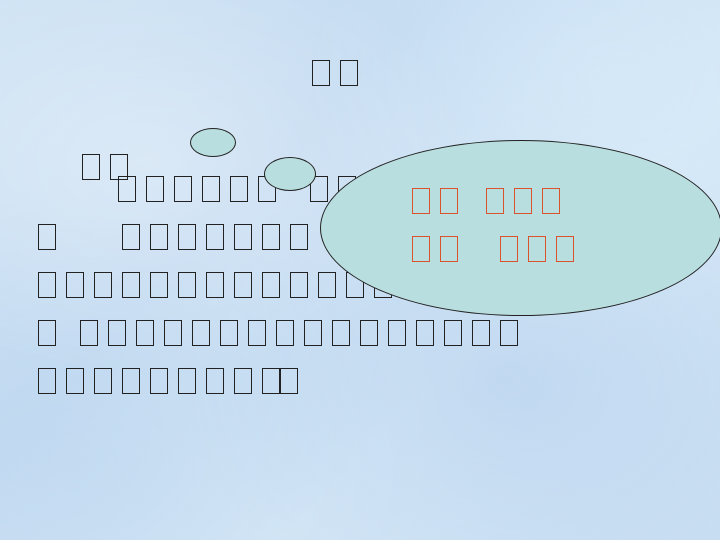 The width and height of the screenshot is (720, 540). What do you see at coordinates (290, 174) in the screenshot?
I see `thought-bubble-medium` at bounding box center [290, 174].